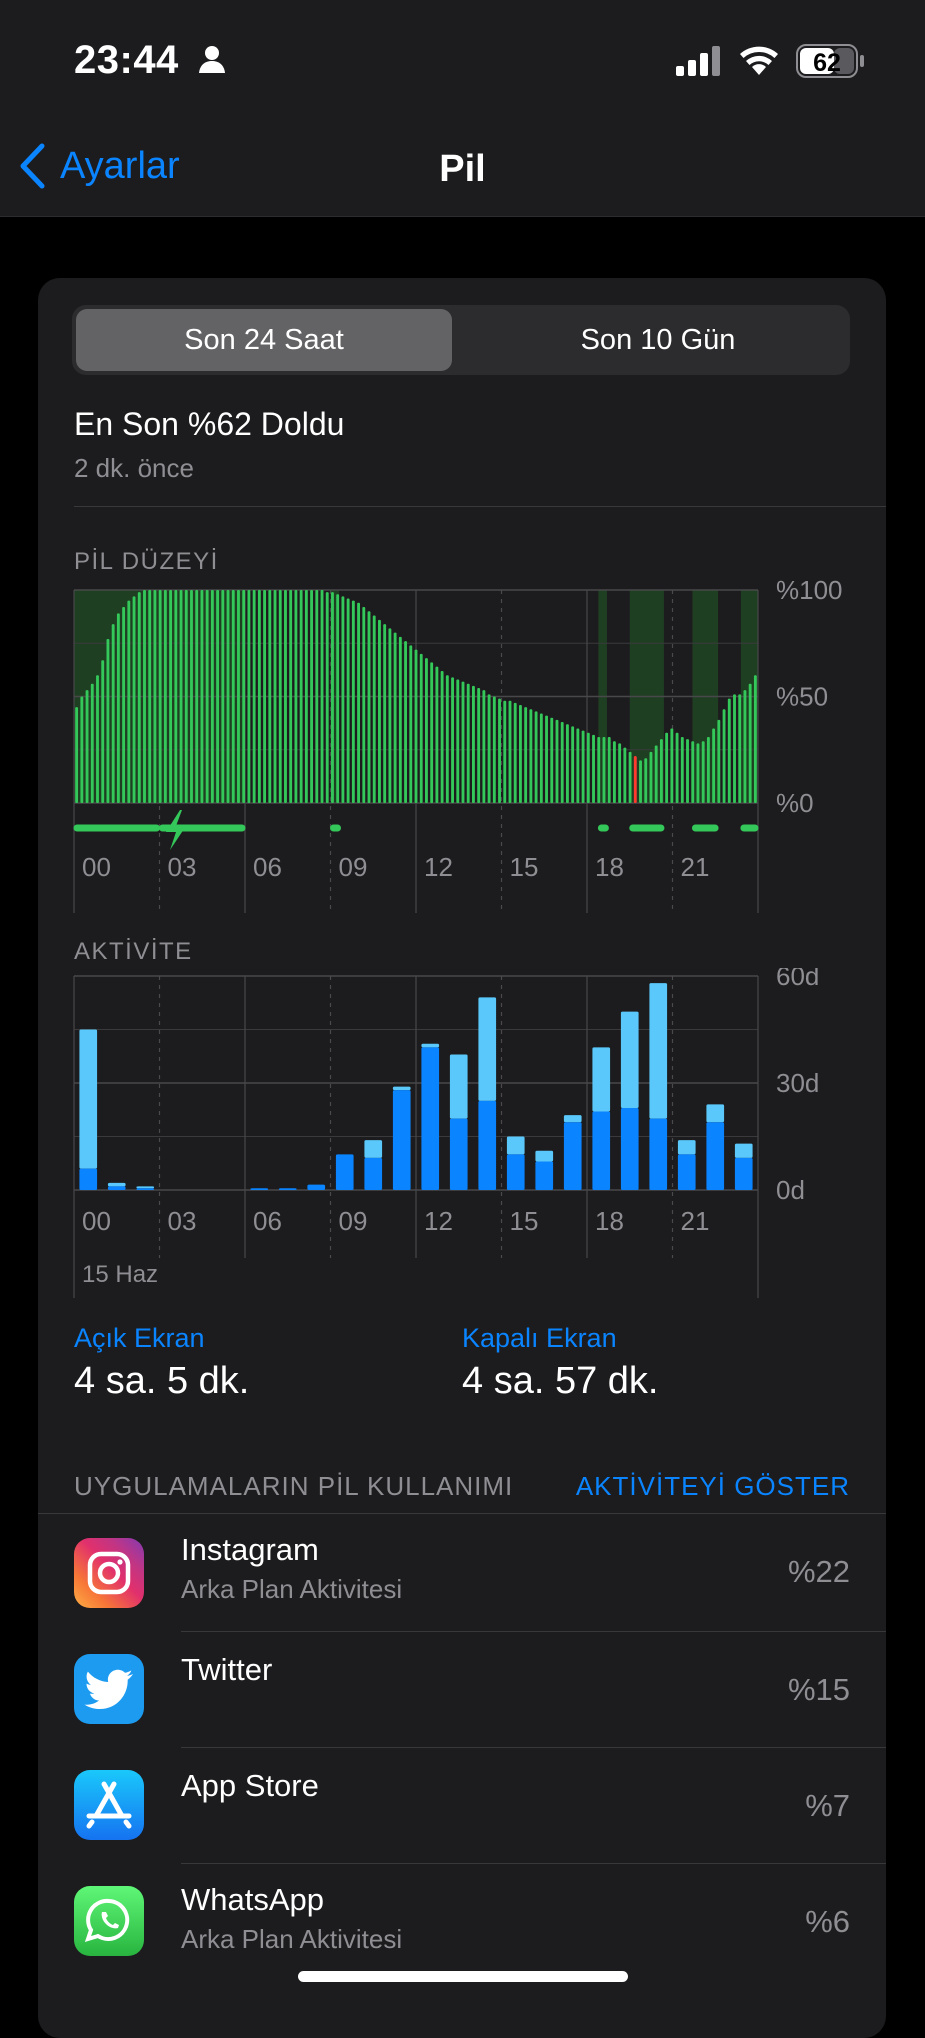  What do you see at coordinates (292, 1939) in the screenshot?
I see `app-subtitle: Arka Plan Aktivitesi` at bounding box center [292, 1939].